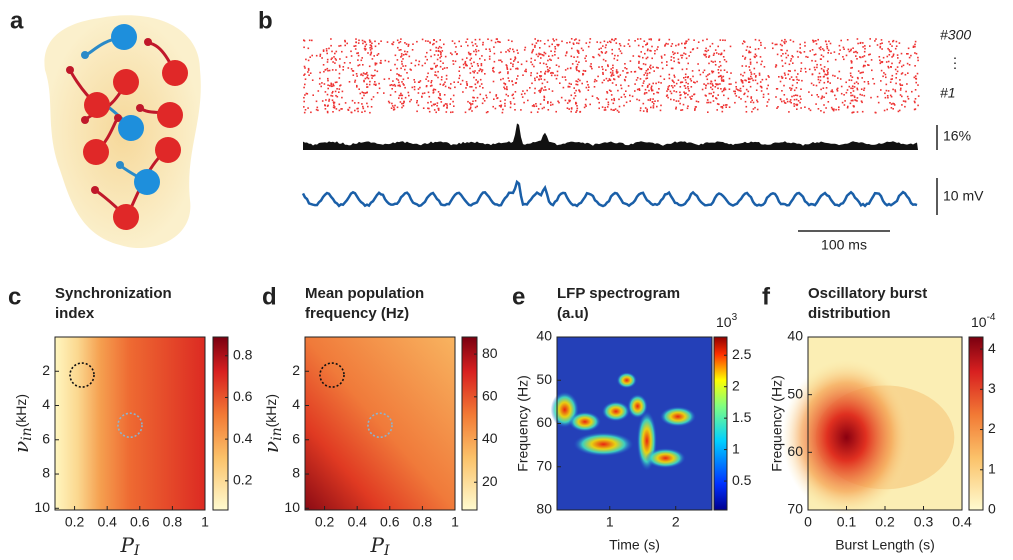 The image size is (1013, 560). I want to click on y-tick-label: 50, so click(795, 393).